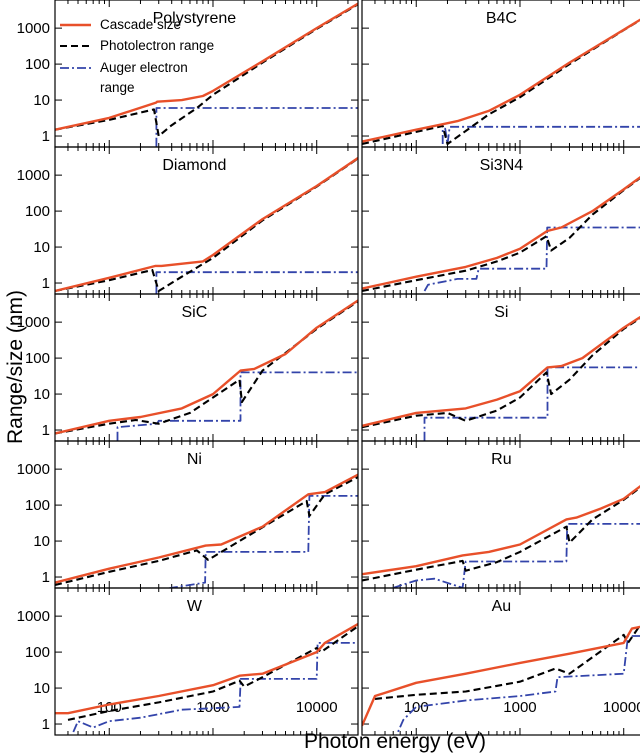 The width and height of the screenshot is (640, 755). What do you see at coordinates (395, 741) in the screenshot?
I see `x-axis-title: Photon energy (eV)` at bounding box center [395, 741].